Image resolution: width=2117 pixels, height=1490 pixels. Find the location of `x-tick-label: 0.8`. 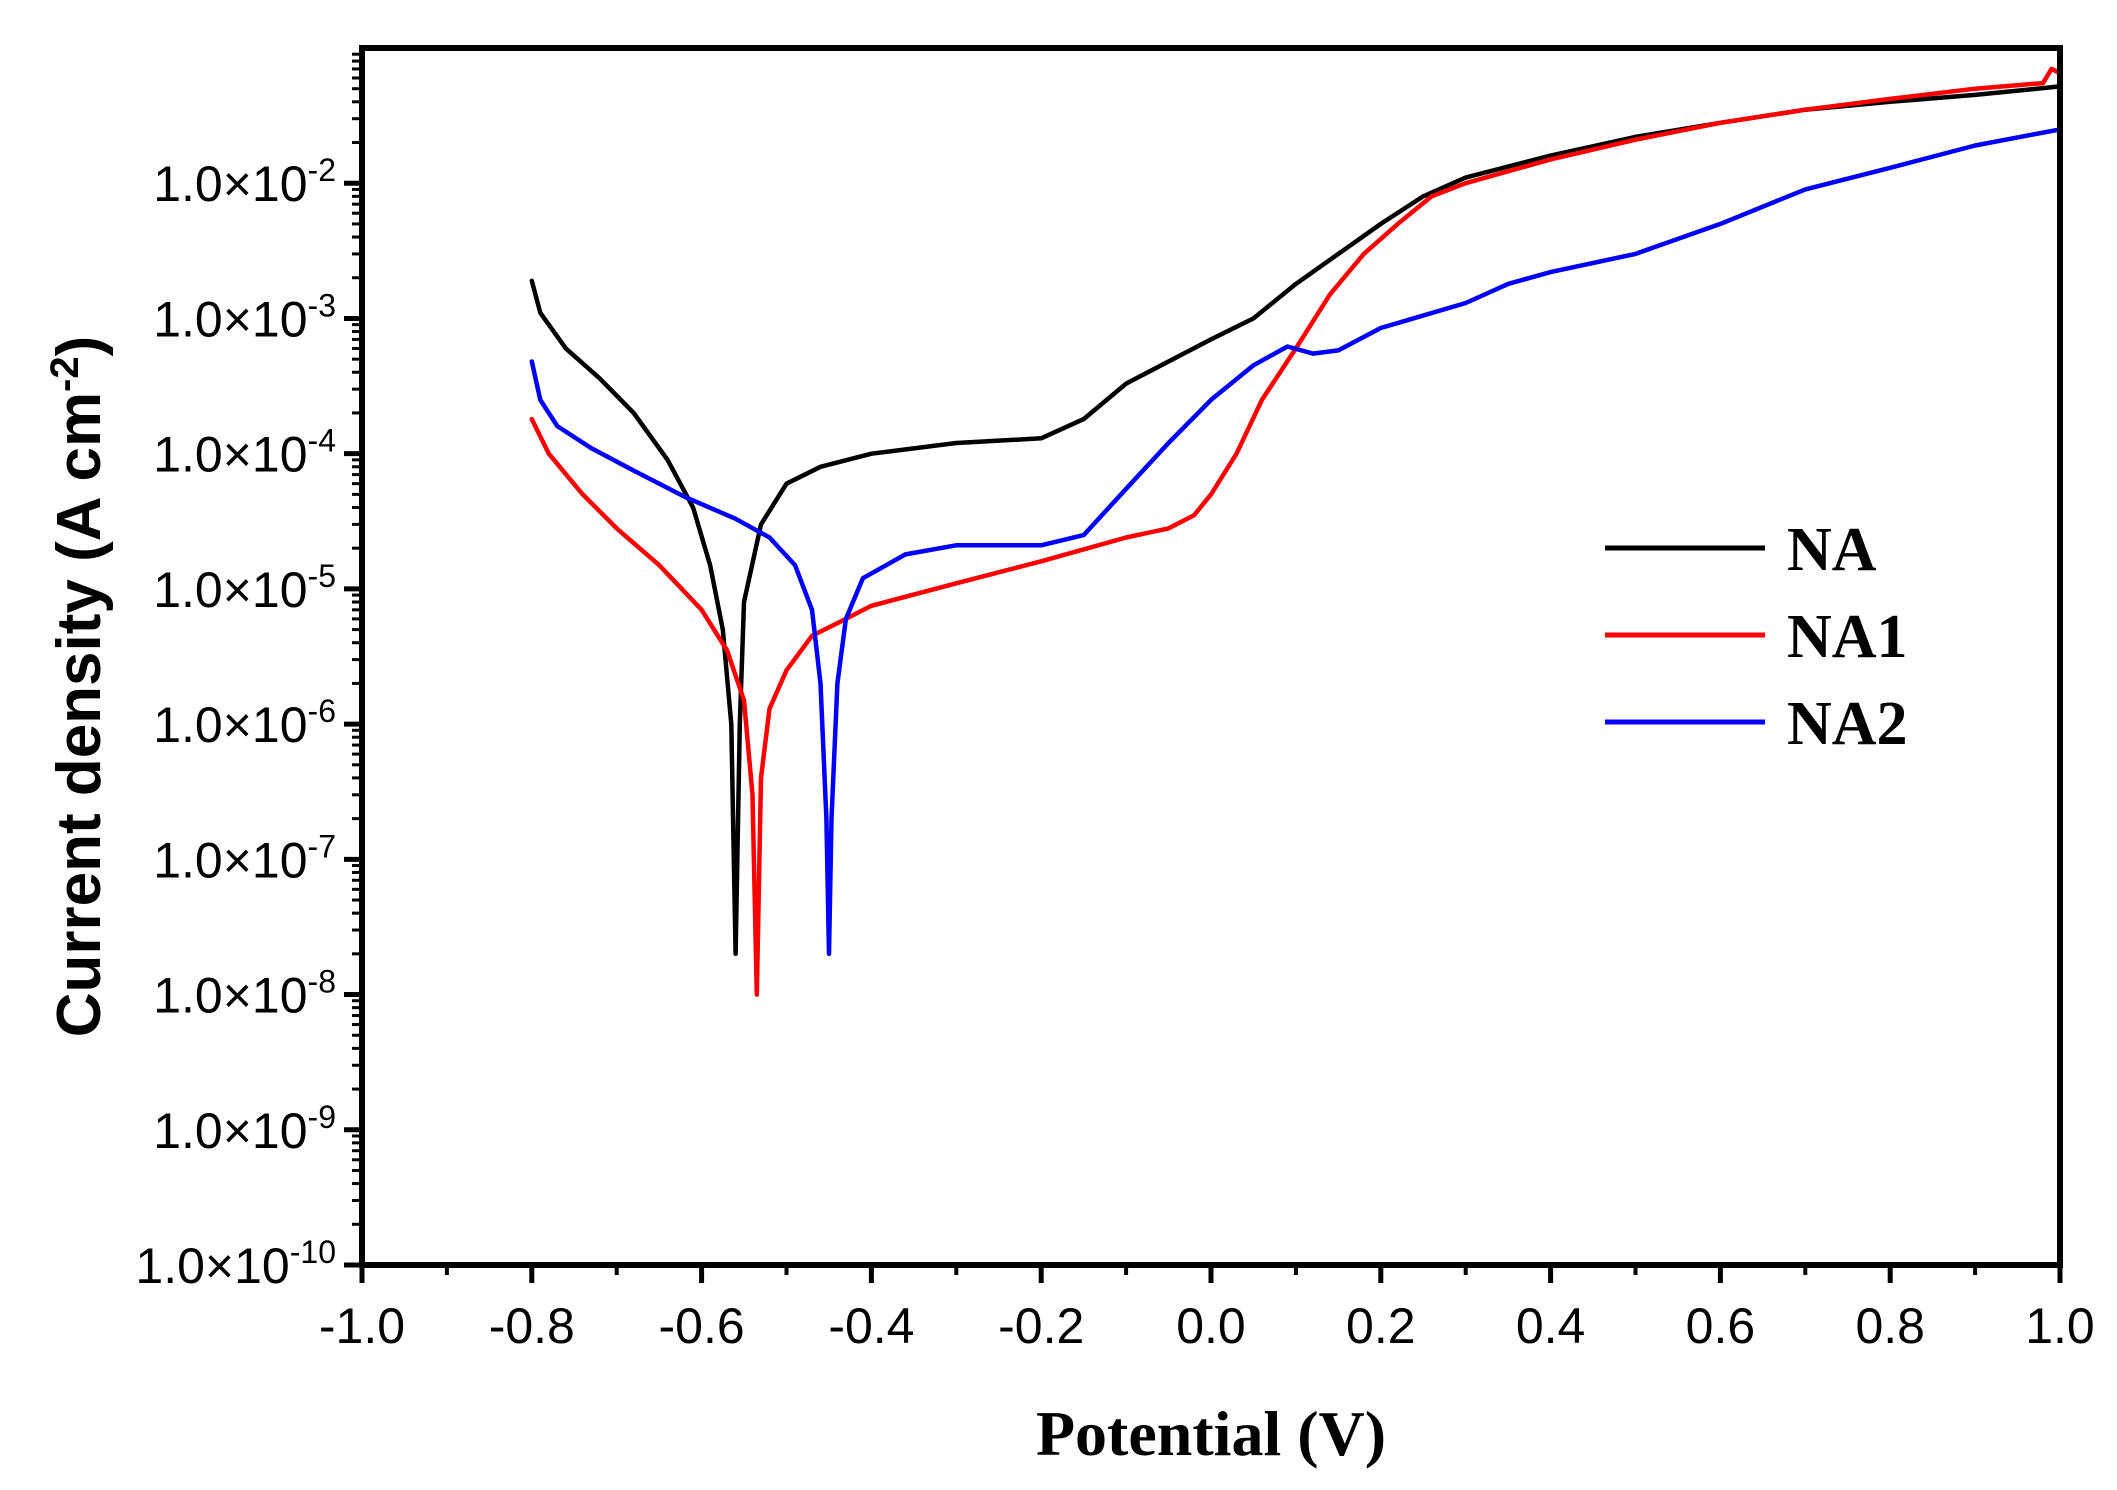

x-tick-label: 0.8 is located at coordinates (1890, 1326).